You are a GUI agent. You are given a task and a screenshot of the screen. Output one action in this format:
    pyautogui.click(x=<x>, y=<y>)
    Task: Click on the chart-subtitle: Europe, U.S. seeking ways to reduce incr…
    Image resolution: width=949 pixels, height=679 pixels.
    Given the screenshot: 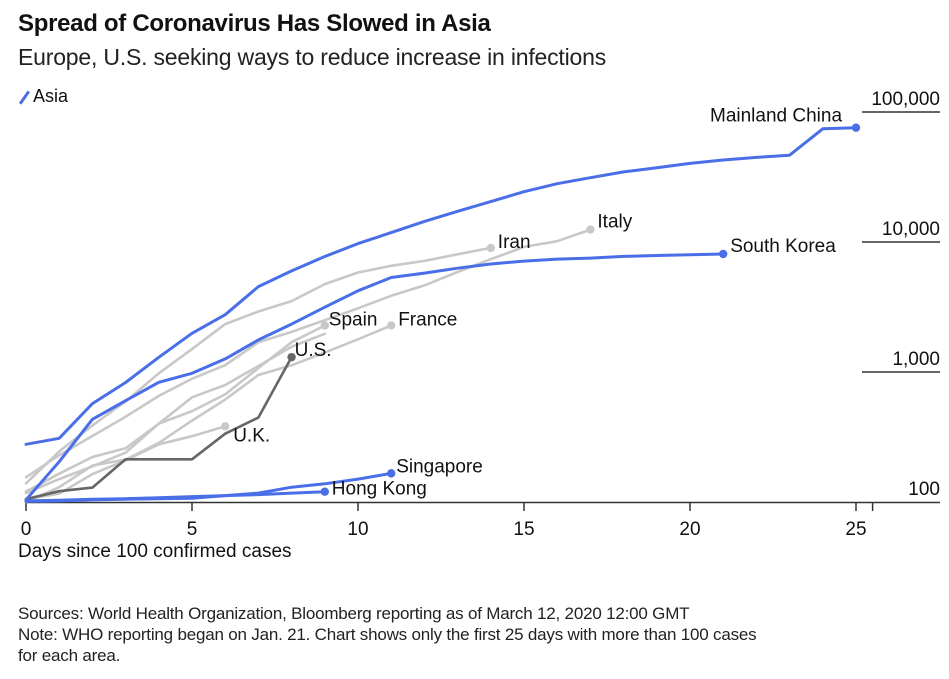 What is the action you would take?
    pyautogui.click(x=312, y=57)
    